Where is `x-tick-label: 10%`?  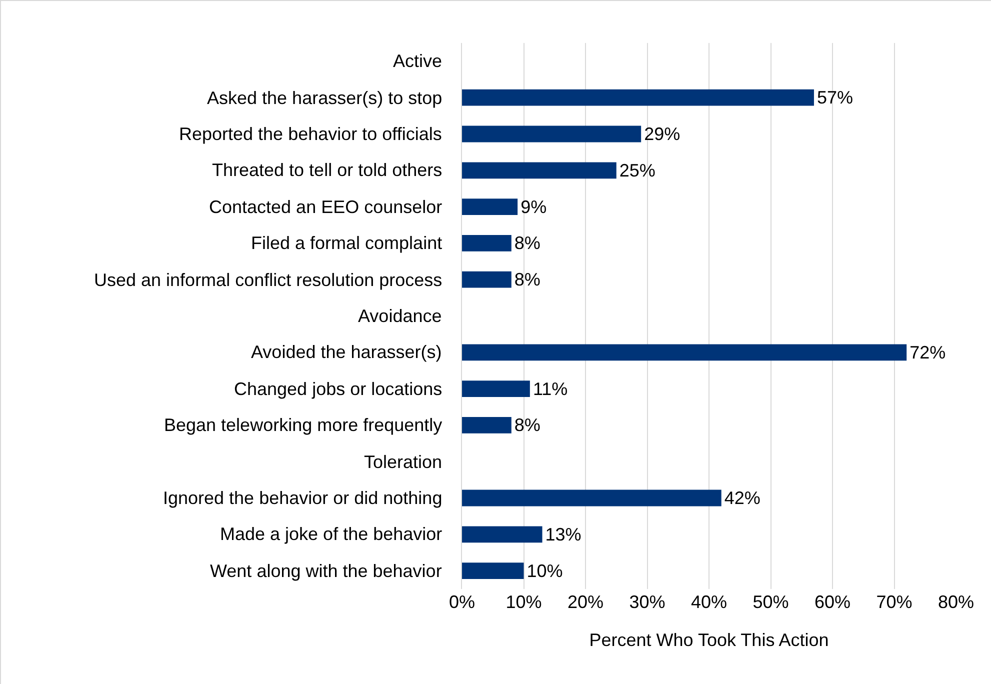 x-tick-label: 10% is located at coordinates (524, 602).